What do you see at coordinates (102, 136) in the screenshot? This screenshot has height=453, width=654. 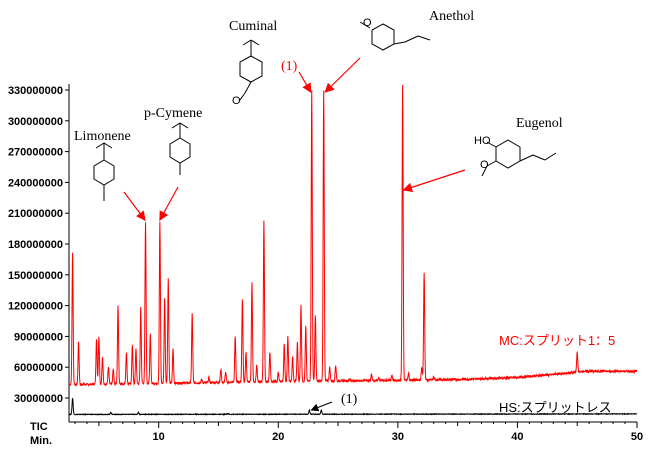 I see `label-limonene: Limonene` at bounding box center [102, 136].